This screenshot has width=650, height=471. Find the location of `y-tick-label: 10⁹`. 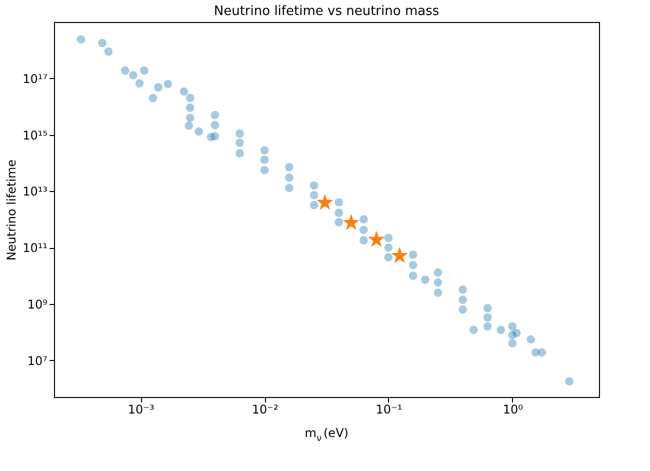

y-tick-label: 10⁹ is located at coordinates (37, 304).